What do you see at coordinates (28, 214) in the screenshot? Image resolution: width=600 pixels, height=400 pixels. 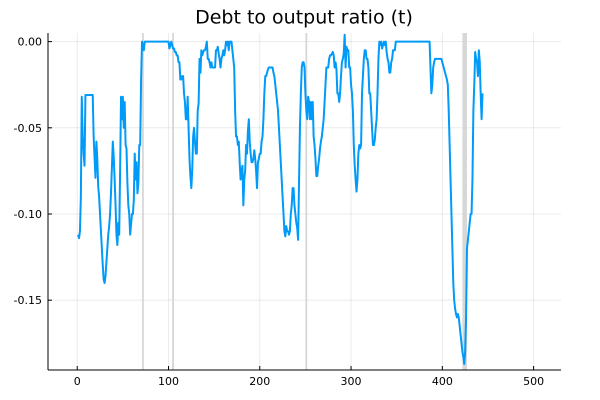 I see `y-tick-label: -0.10` at bounding box center [28, 214].